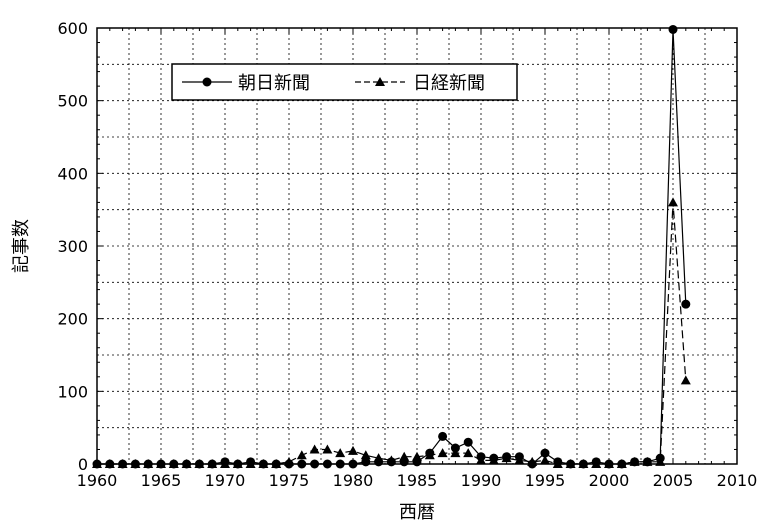 This screenshot has height=527, width=767. What do you see at coordinates (97, 480) in the screenshot?
I see `x-tick-label: 1960` at bounding box center [97, 480].